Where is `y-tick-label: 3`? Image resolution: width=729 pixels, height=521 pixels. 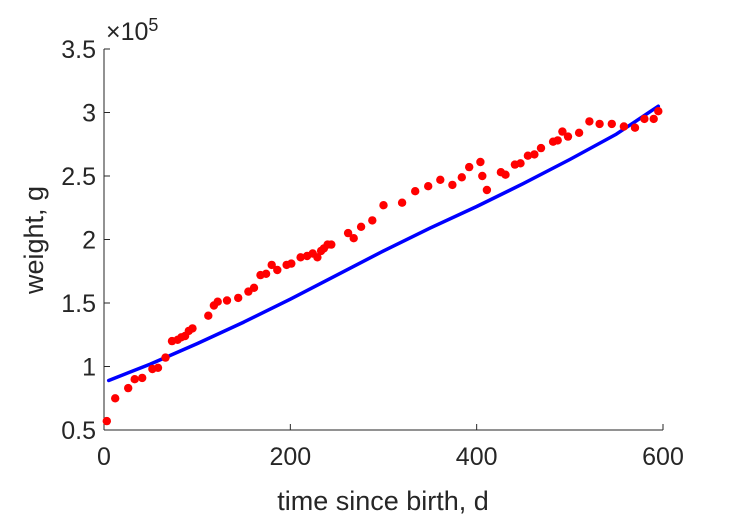 y-tick-label: 3 is located at coordinates (89, 114).